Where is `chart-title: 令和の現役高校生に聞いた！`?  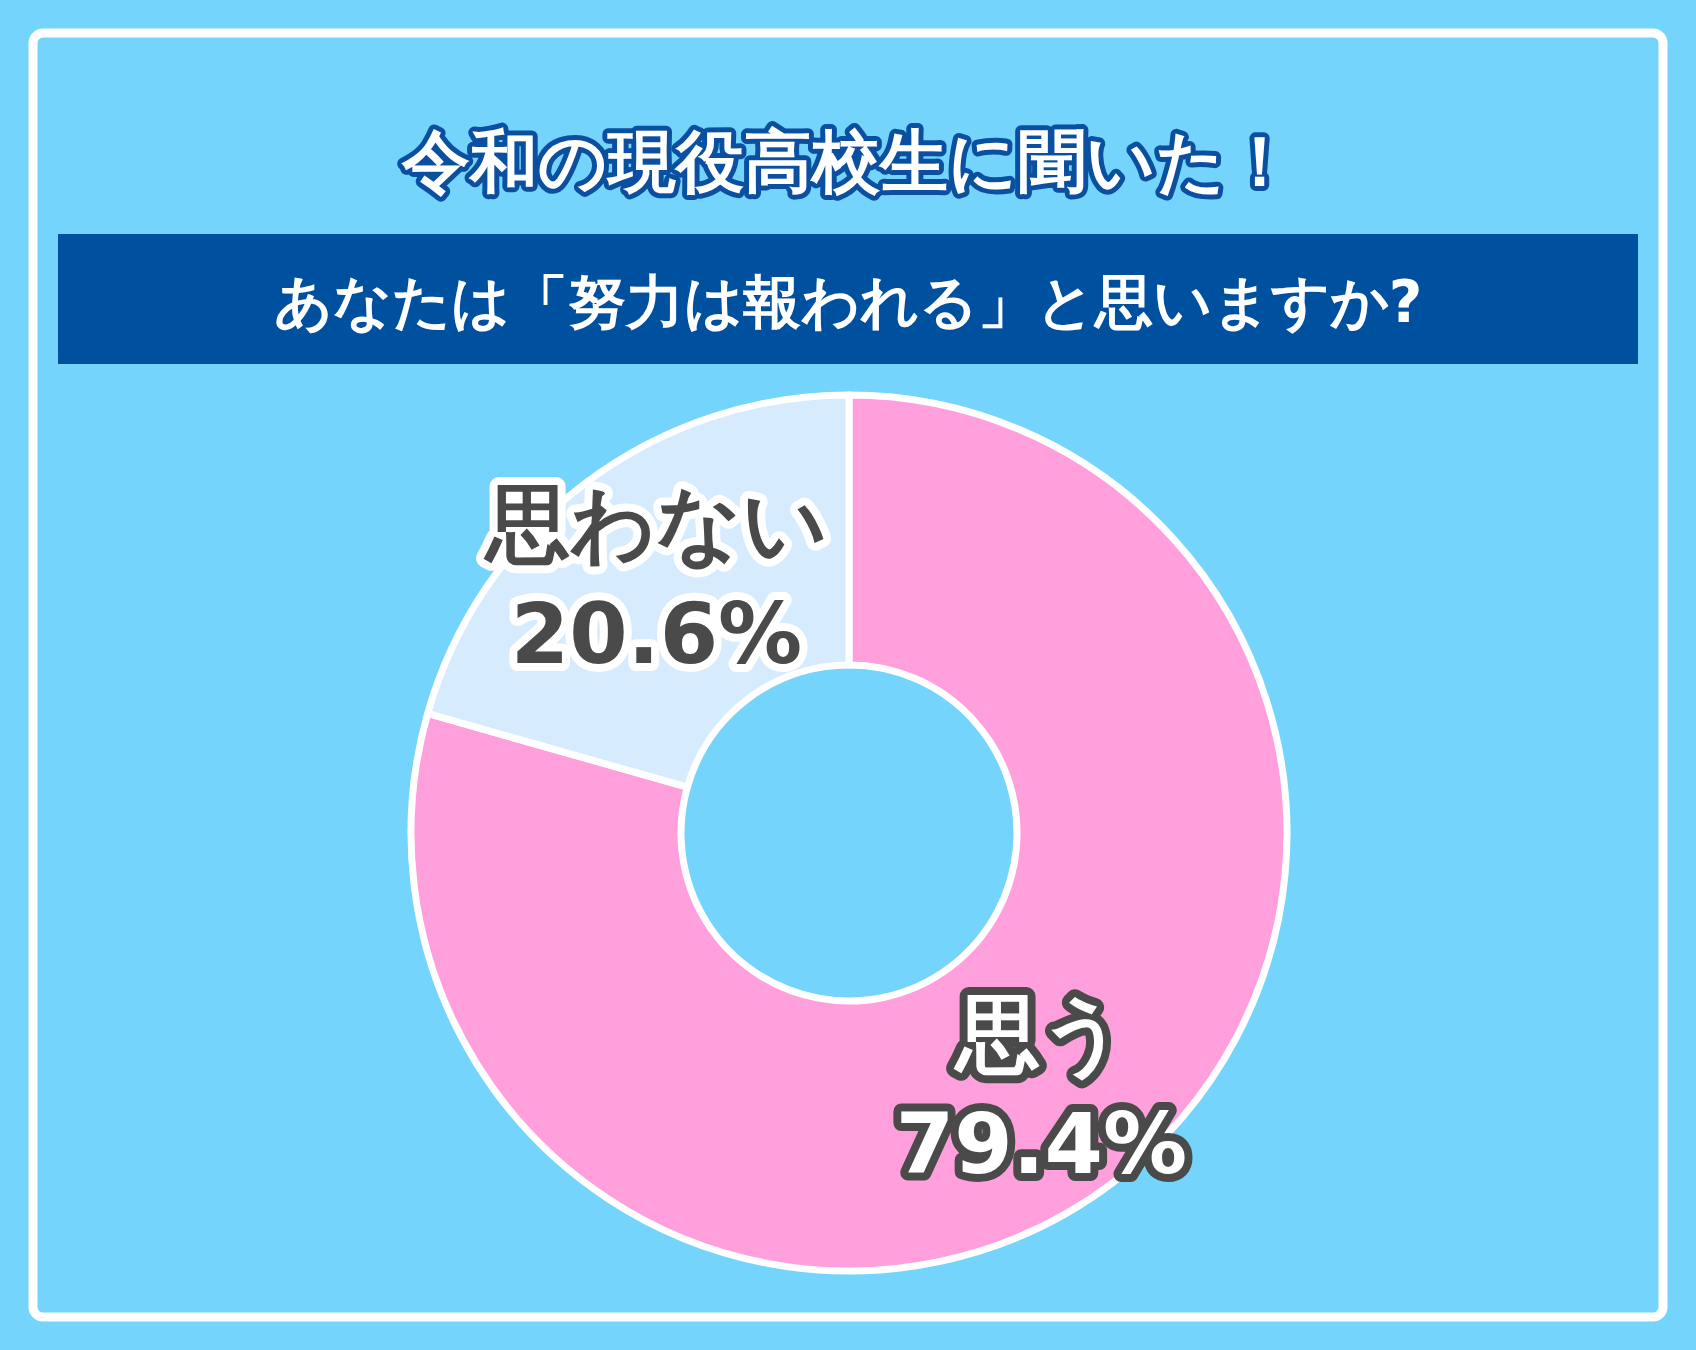
chart-title: 令和の現役高校生に聞いた！ is located at coordinates (847, 161).